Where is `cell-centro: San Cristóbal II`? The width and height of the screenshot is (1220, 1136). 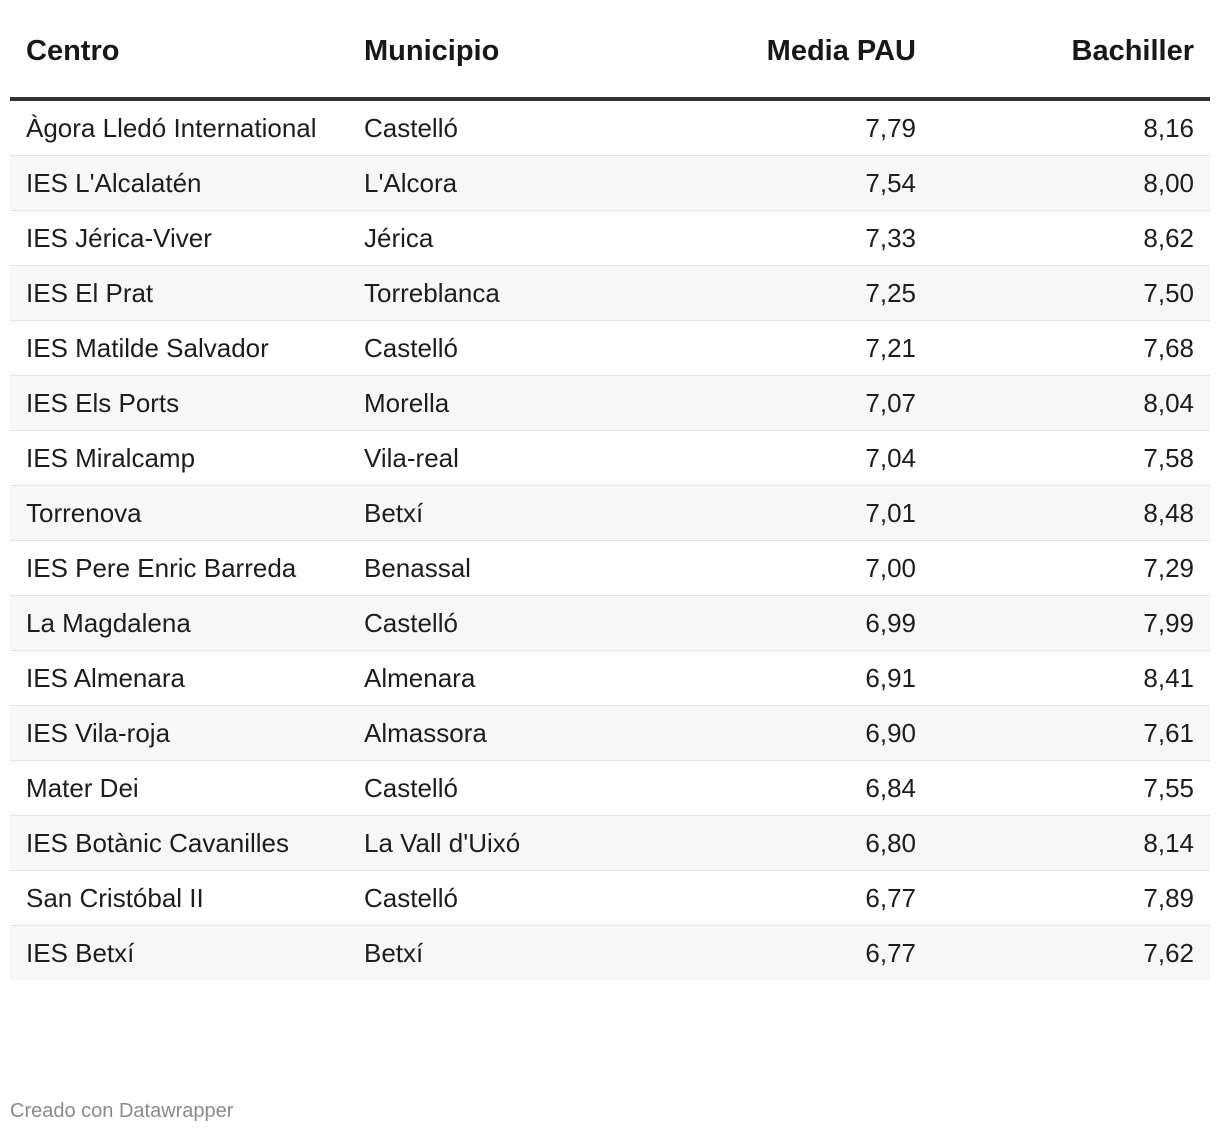
cell-centro: San Cristóbal II is located at coordinates (179, 898).